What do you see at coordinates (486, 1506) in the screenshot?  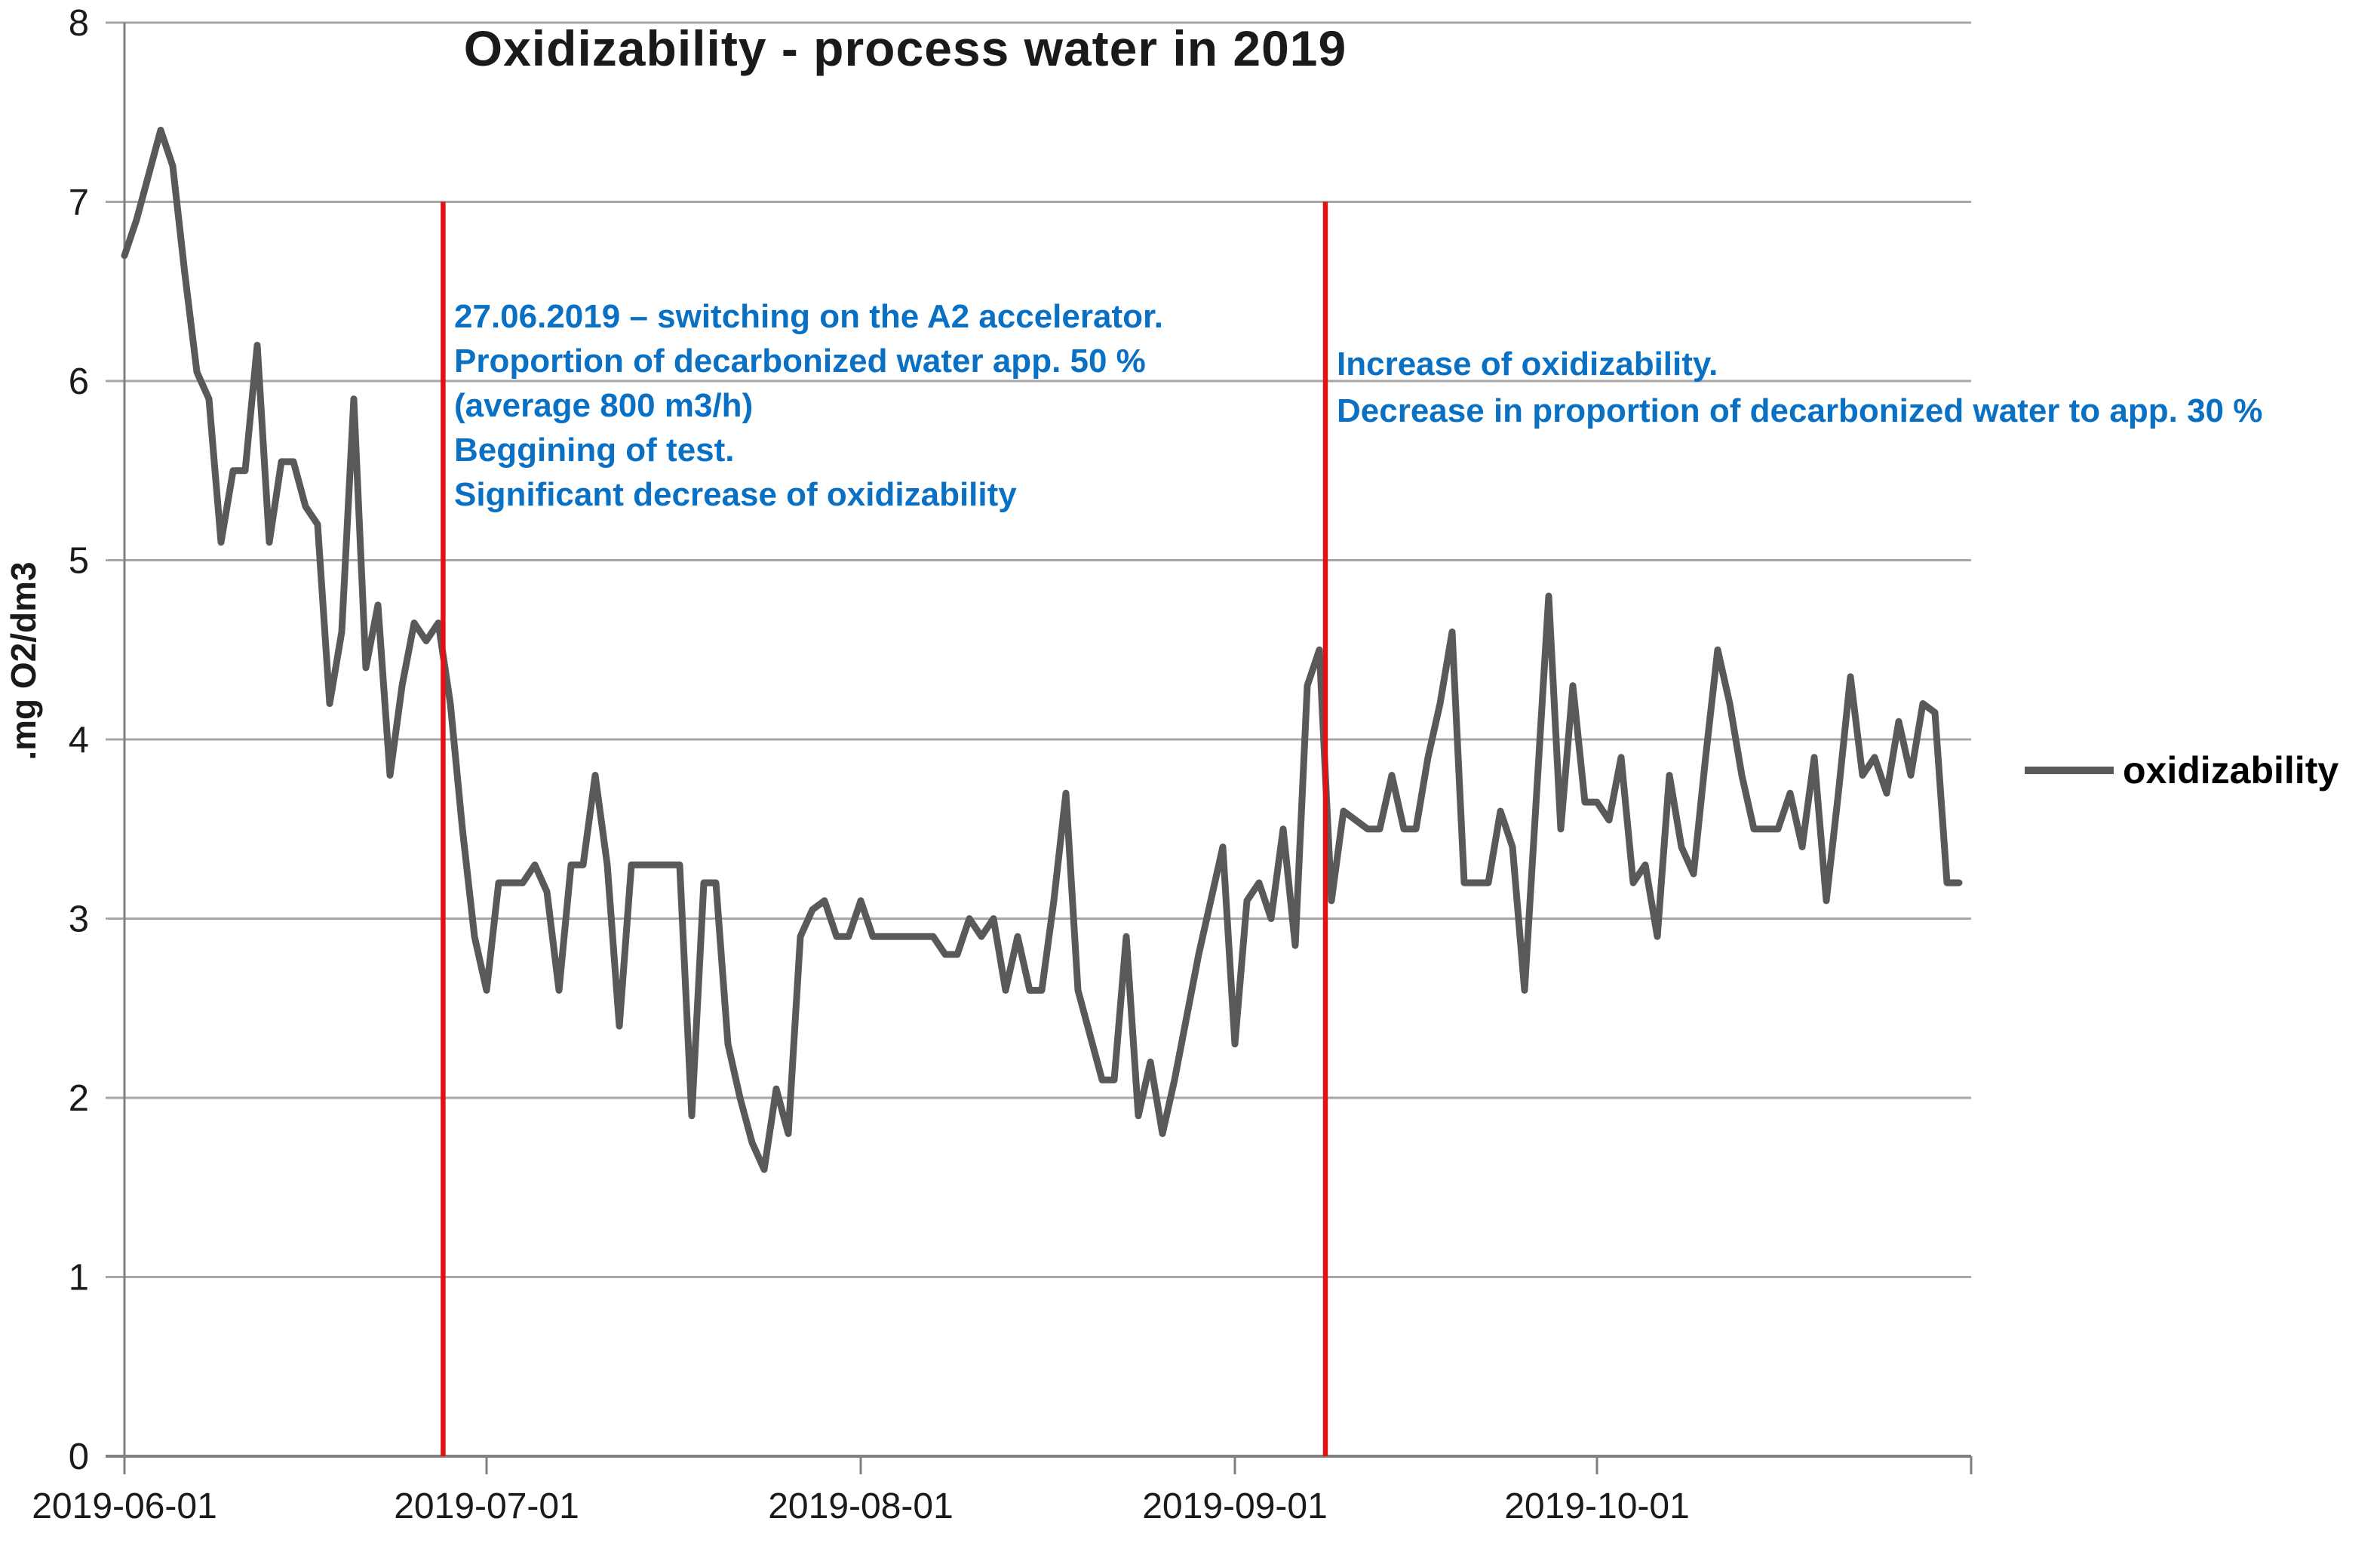 I see `x-tick-label: 2019-07-01` at bounding box center [486, 1506].